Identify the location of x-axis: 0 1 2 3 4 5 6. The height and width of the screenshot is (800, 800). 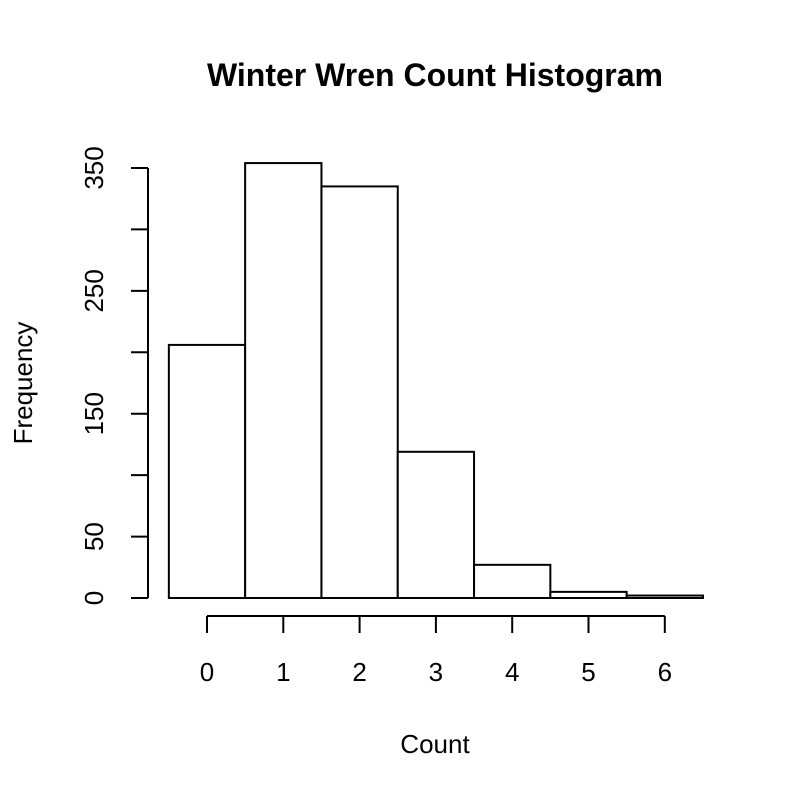
(436, 651).